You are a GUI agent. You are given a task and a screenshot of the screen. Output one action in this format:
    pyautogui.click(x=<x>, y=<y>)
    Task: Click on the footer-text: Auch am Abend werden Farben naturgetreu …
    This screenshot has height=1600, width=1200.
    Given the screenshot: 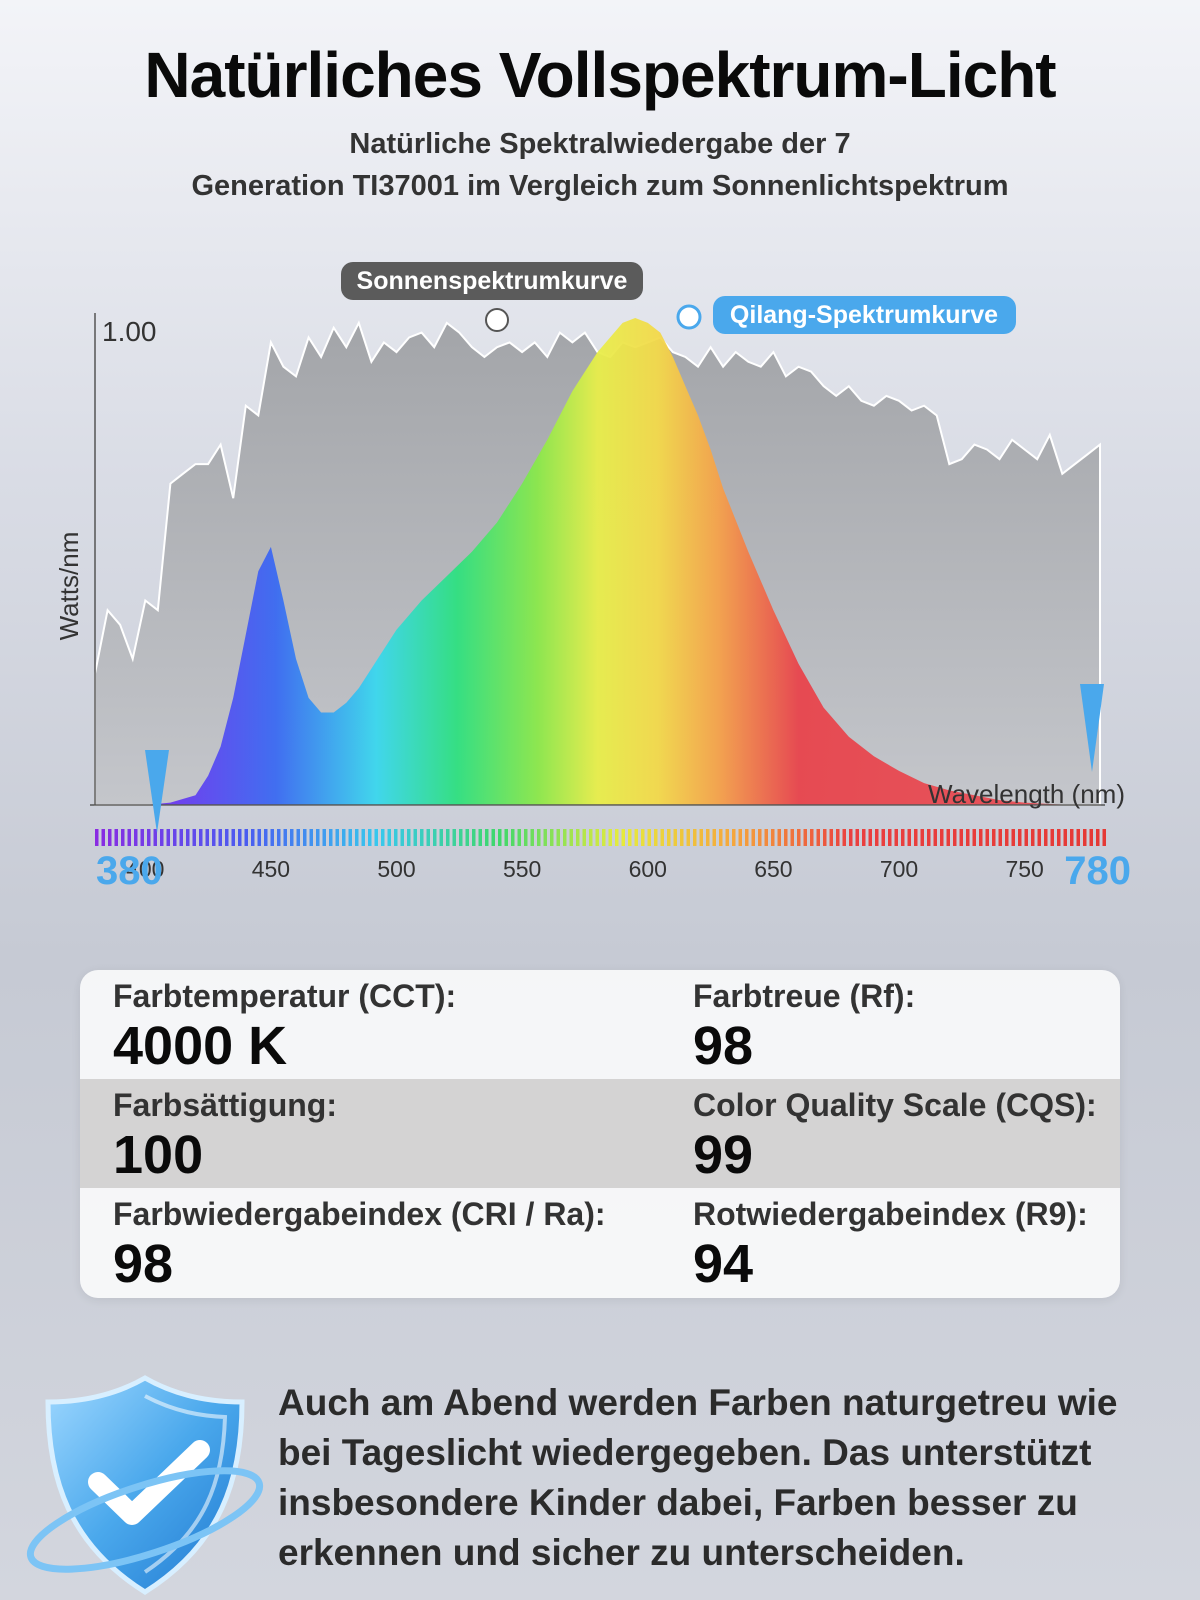 What is the action you would take?
    pyautogui.click(x=698, y=1477)
    